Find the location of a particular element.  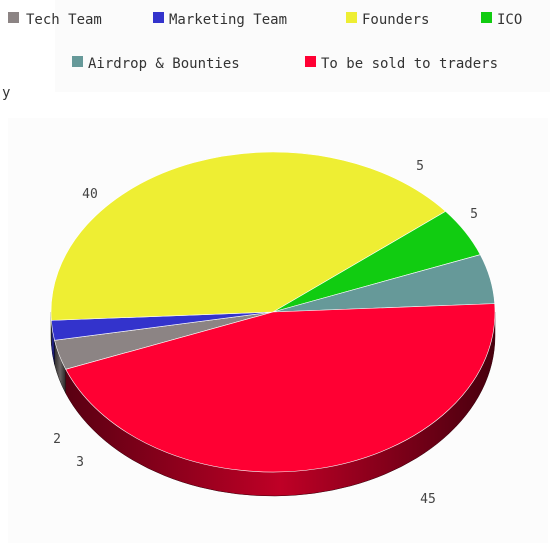

legend-swatch-founders is located at coordinates (351, 17).